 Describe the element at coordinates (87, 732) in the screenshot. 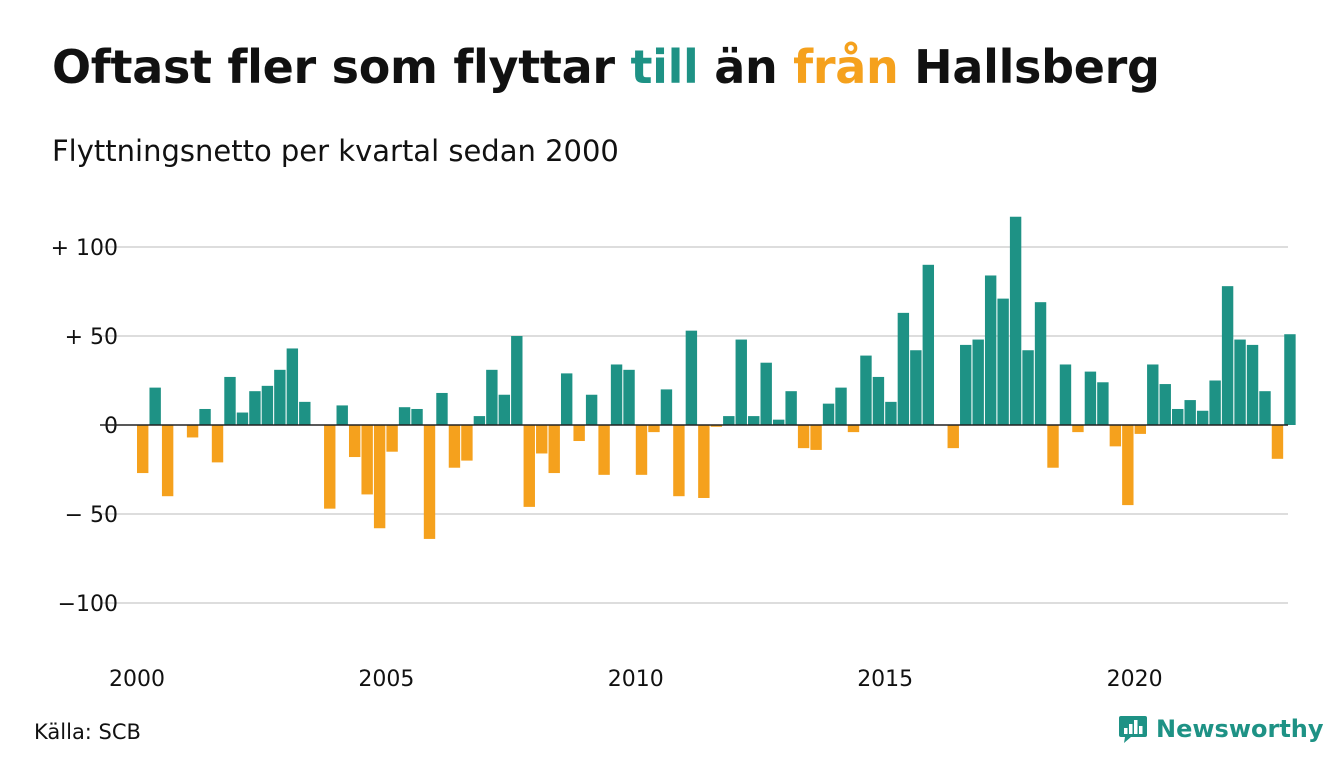

I see `source-note: Källa: SCB` at that location.